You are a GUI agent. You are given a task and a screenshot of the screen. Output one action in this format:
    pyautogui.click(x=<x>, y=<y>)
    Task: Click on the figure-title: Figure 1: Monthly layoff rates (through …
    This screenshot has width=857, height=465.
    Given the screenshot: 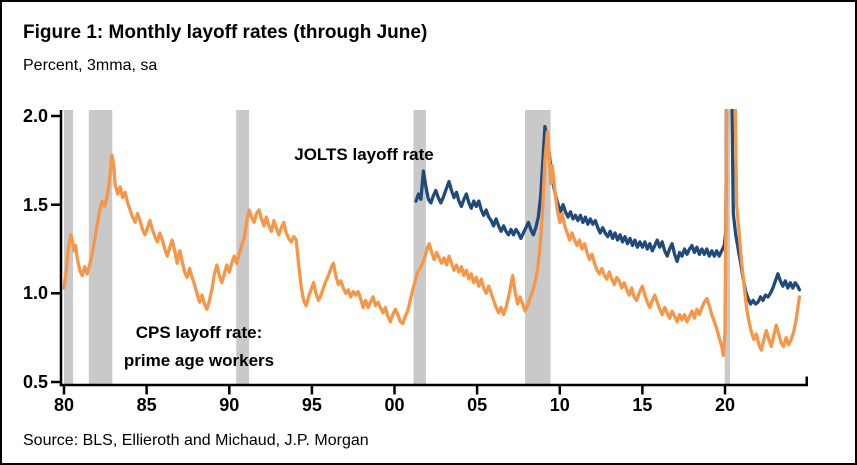 What is the action you would take?
    pyautogui.click(x=225, y=32)
    